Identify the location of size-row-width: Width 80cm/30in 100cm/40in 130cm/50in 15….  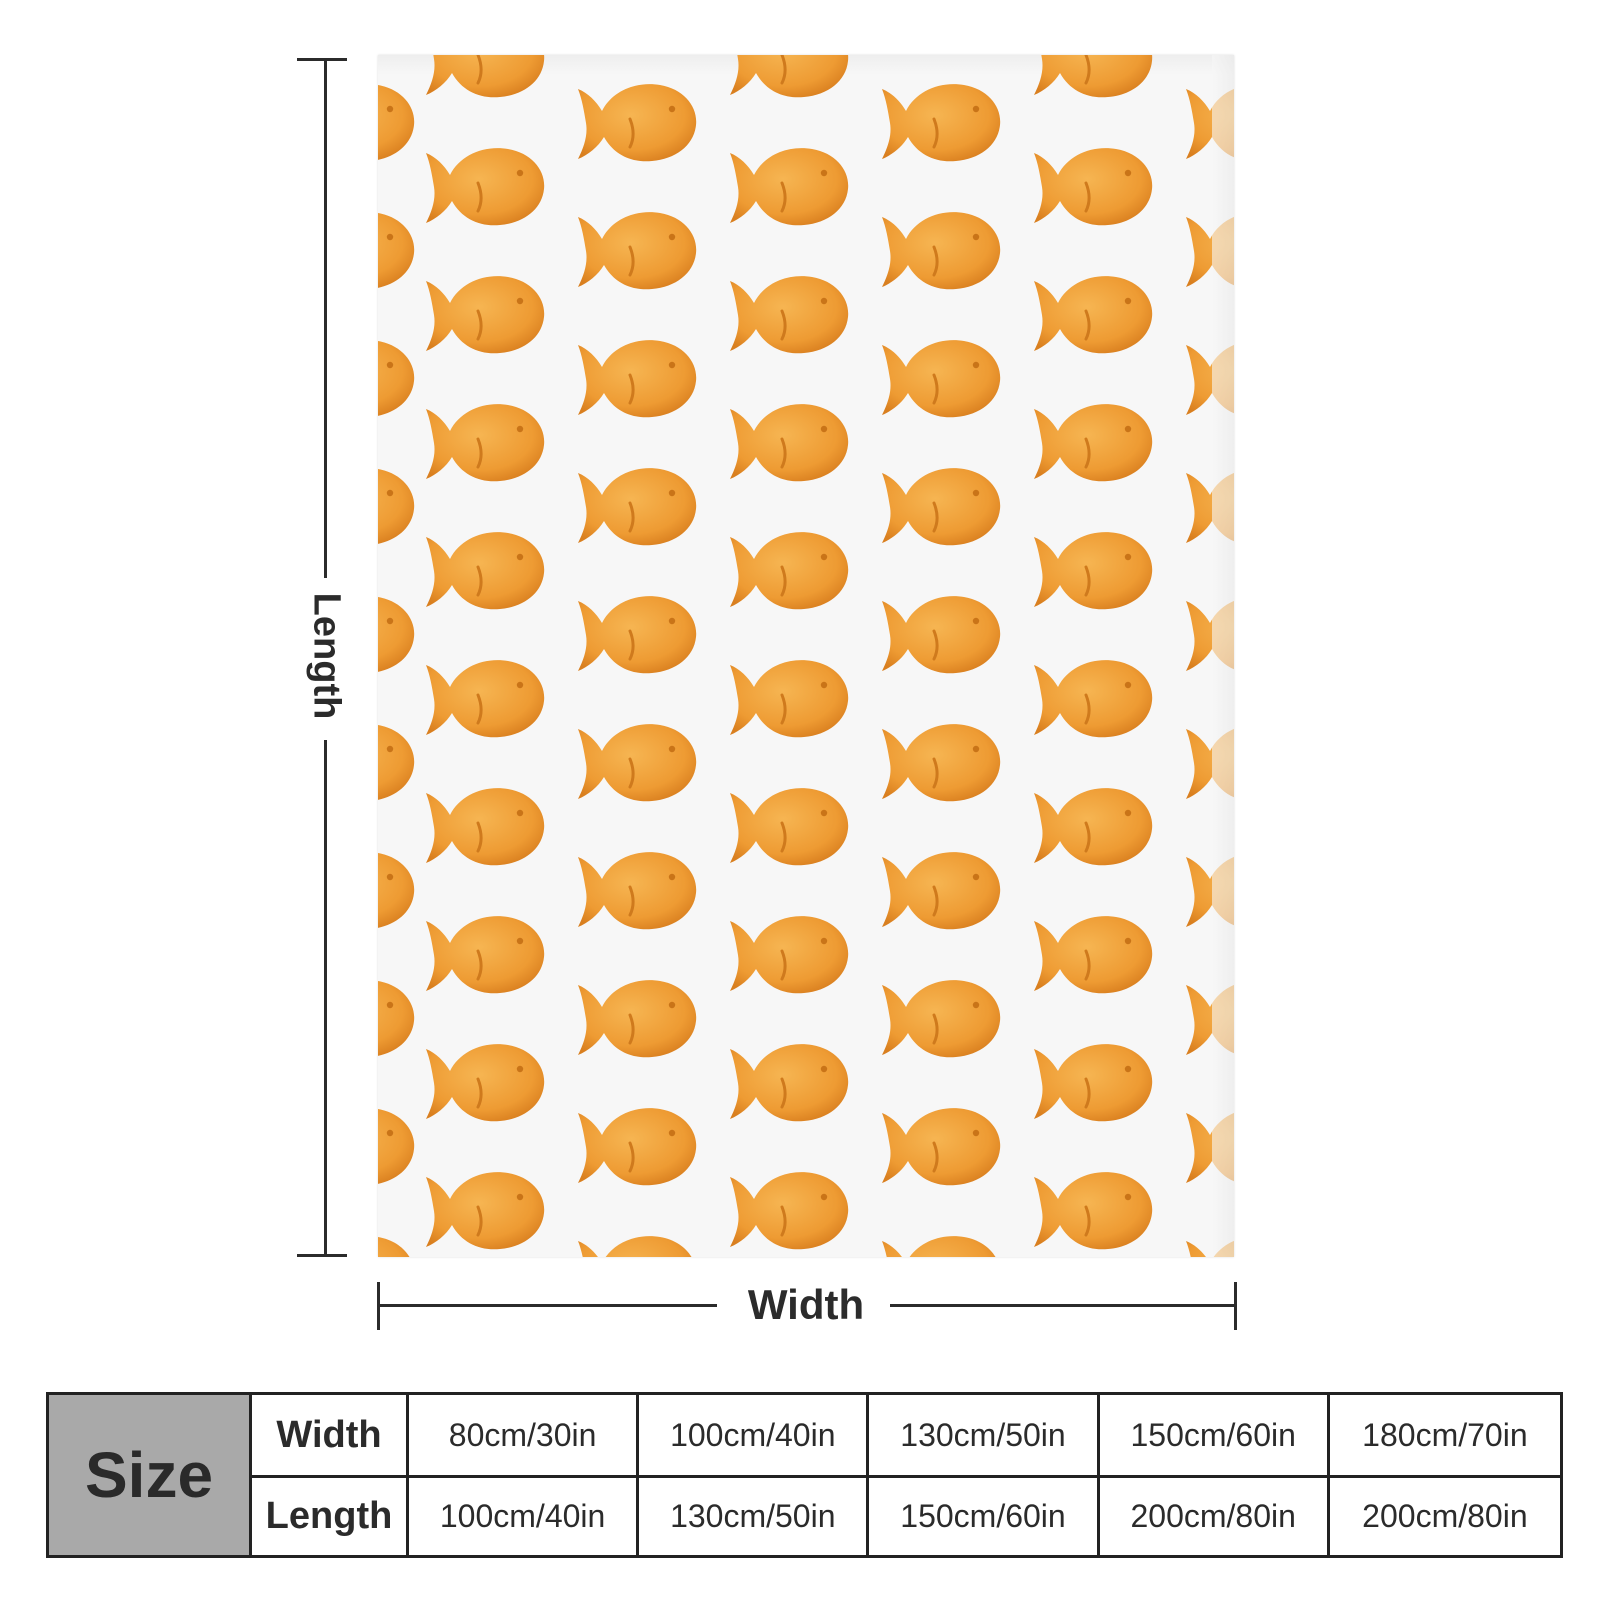
(906, 1435).